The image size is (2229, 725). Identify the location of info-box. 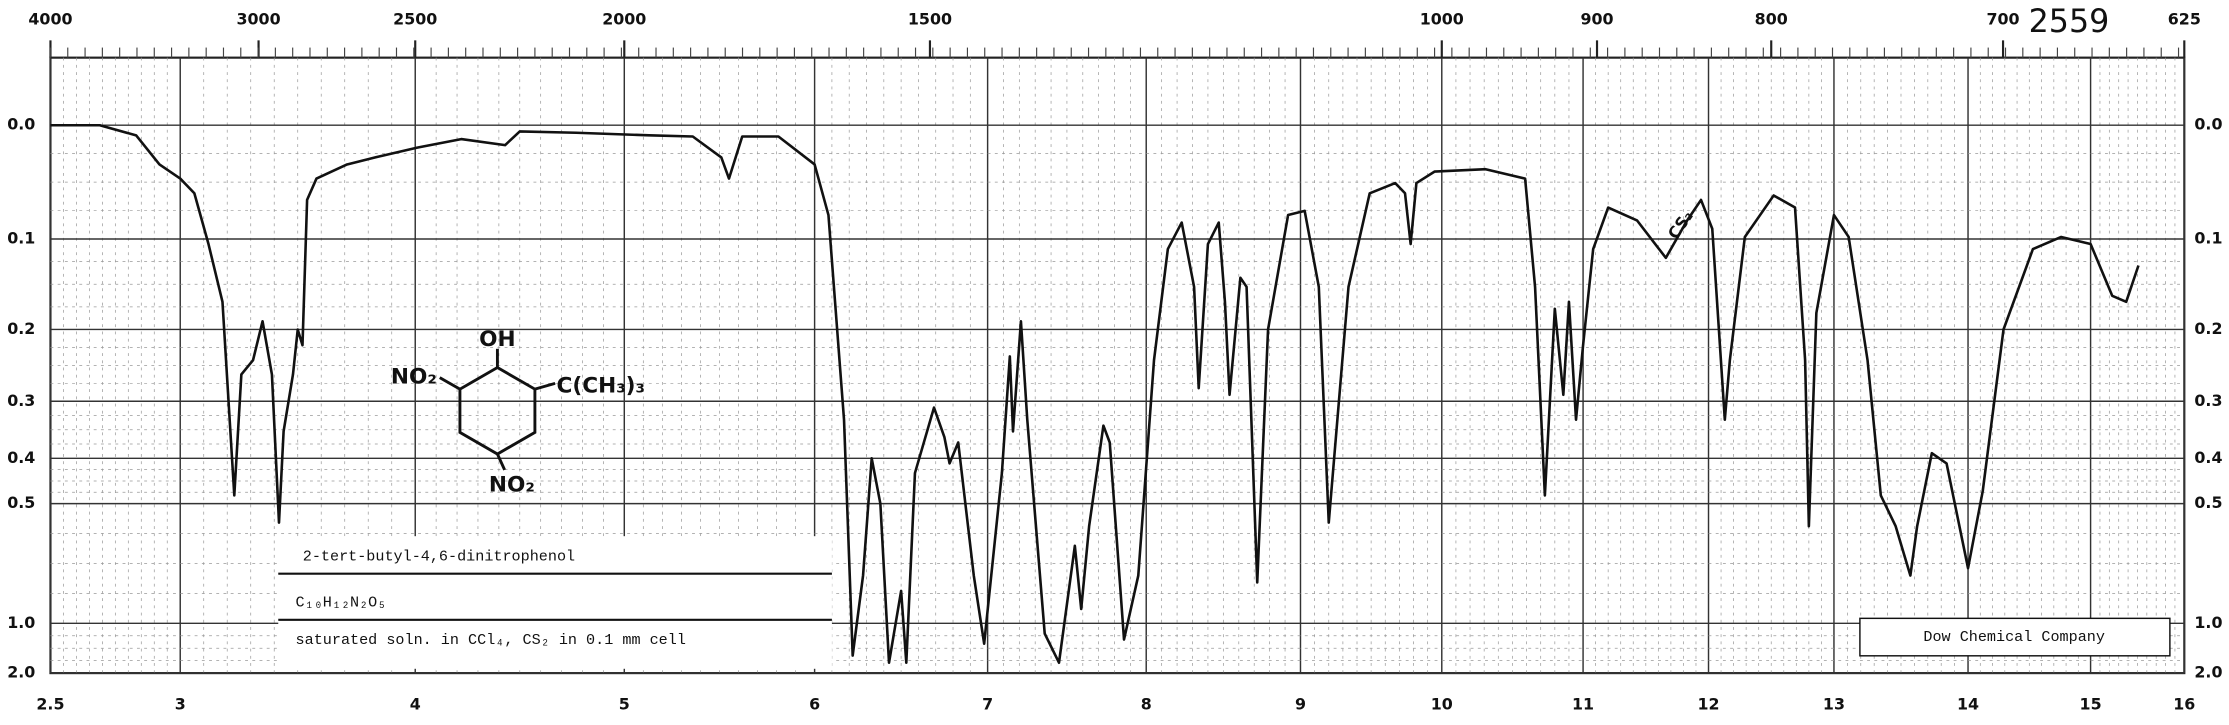
(555, 602).